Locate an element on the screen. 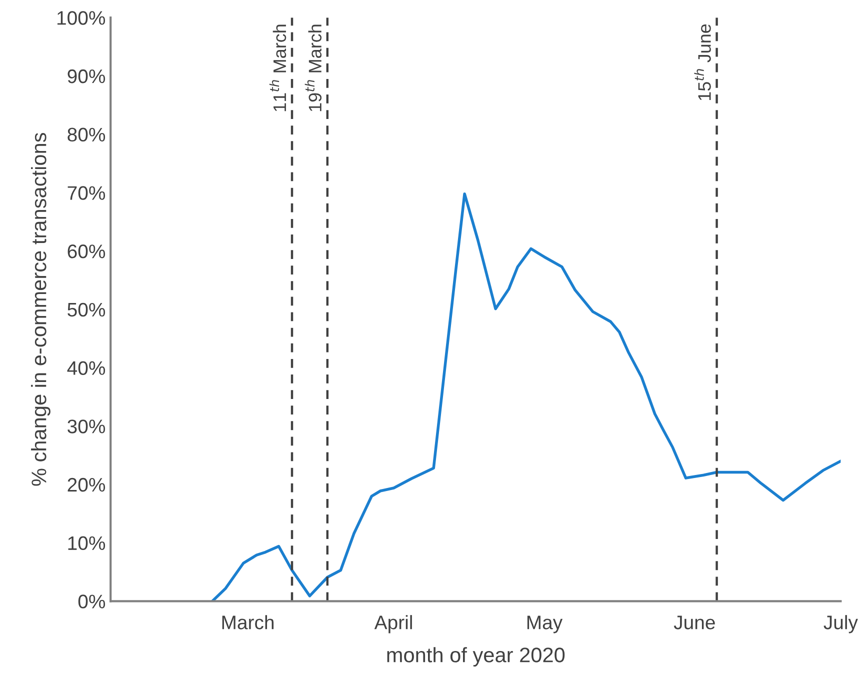 The image size is (864, 677). y-tick-label: 10% is located at coordinates (87, 543).